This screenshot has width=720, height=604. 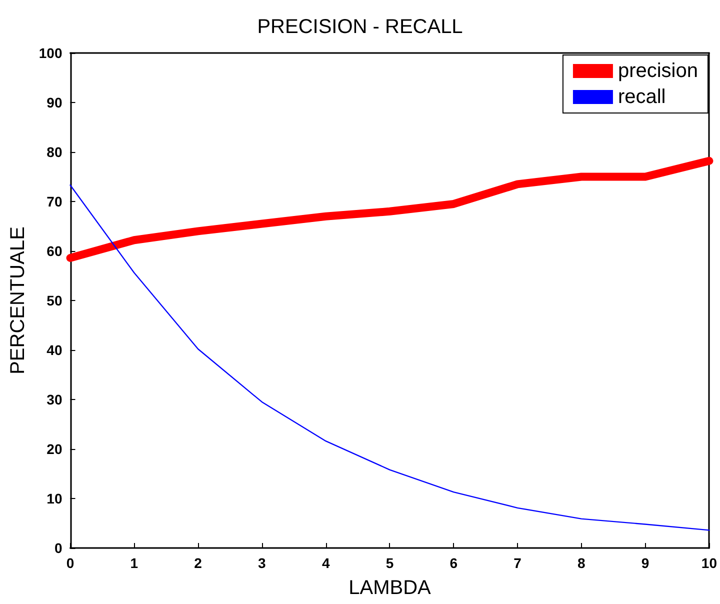 What do you see at coordinates (54, 202) in the screenshot?
I see `y-tick-label: 70` at bounding box center [54, 202].